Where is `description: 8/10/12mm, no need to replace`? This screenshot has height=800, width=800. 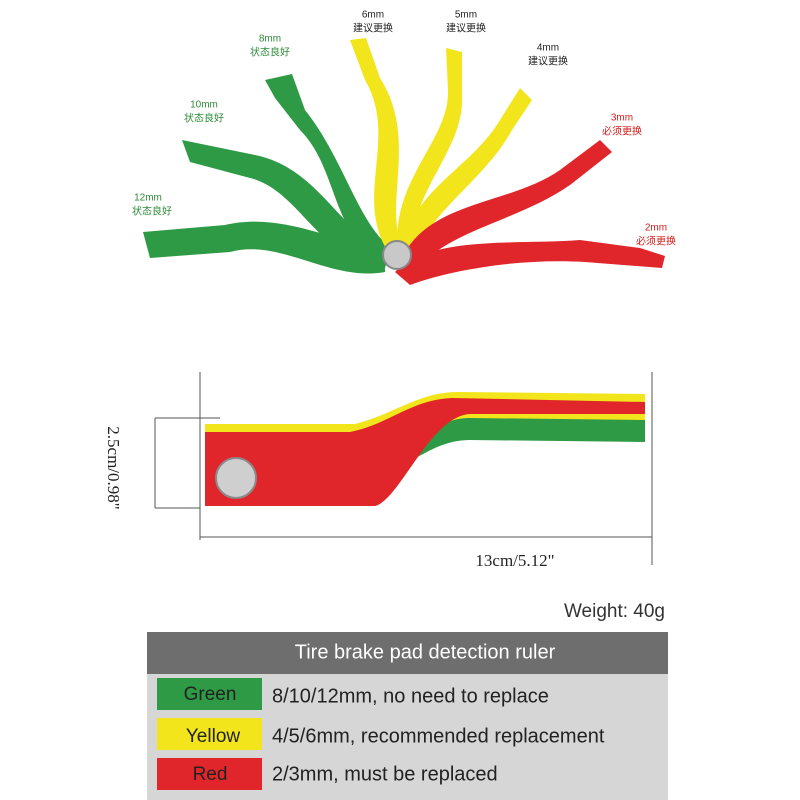
description: 8/10/12mm, no need to replace is located at coordinates (410, 696).